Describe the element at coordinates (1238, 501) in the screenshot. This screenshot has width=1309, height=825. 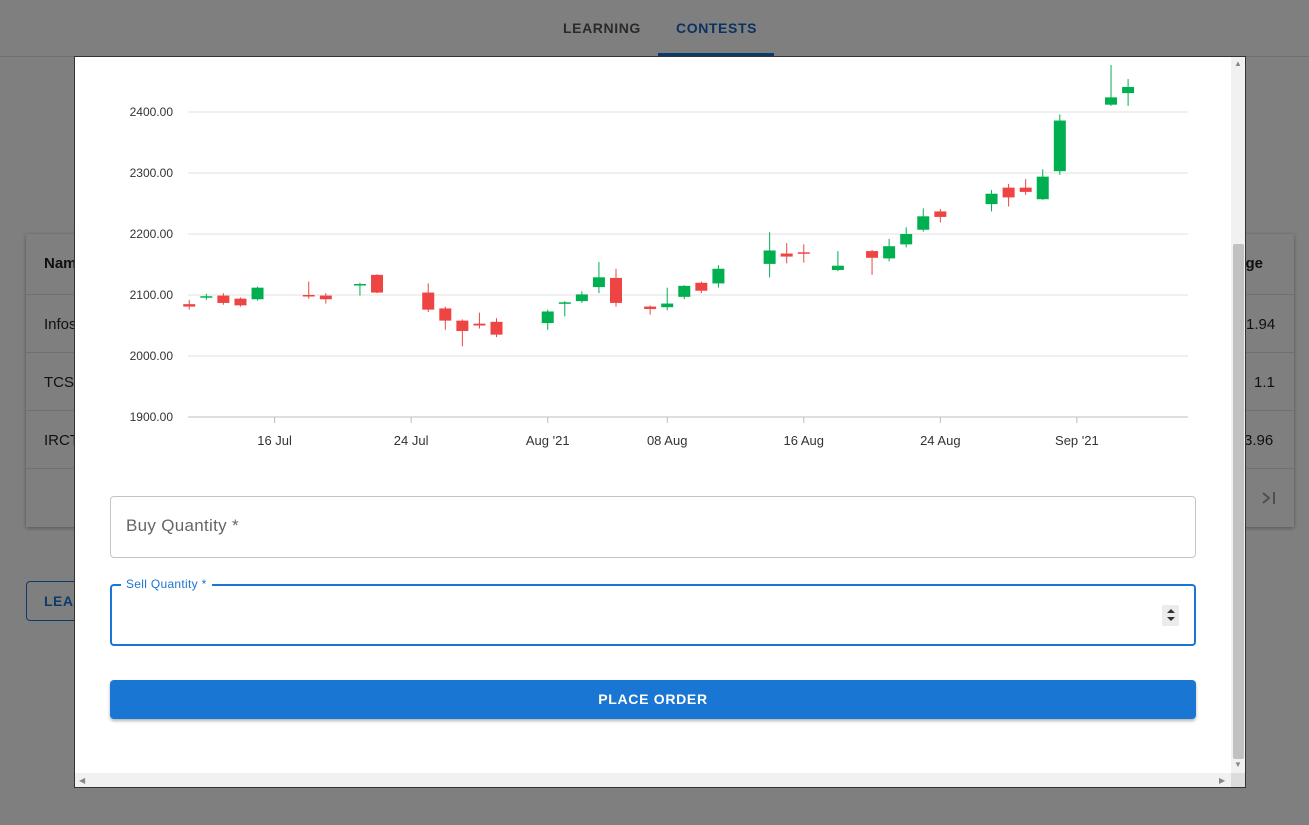
I see `scrollbar-thumb` at that location.